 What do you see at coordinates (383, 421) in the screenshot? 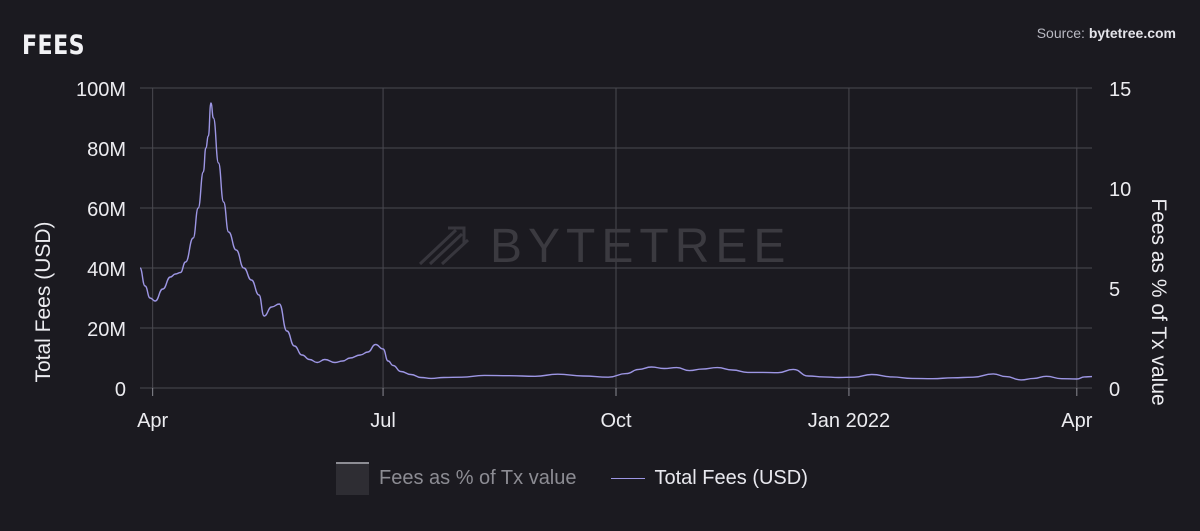
I see `x-tick-label: Jul` at bounding box center [383, 421].